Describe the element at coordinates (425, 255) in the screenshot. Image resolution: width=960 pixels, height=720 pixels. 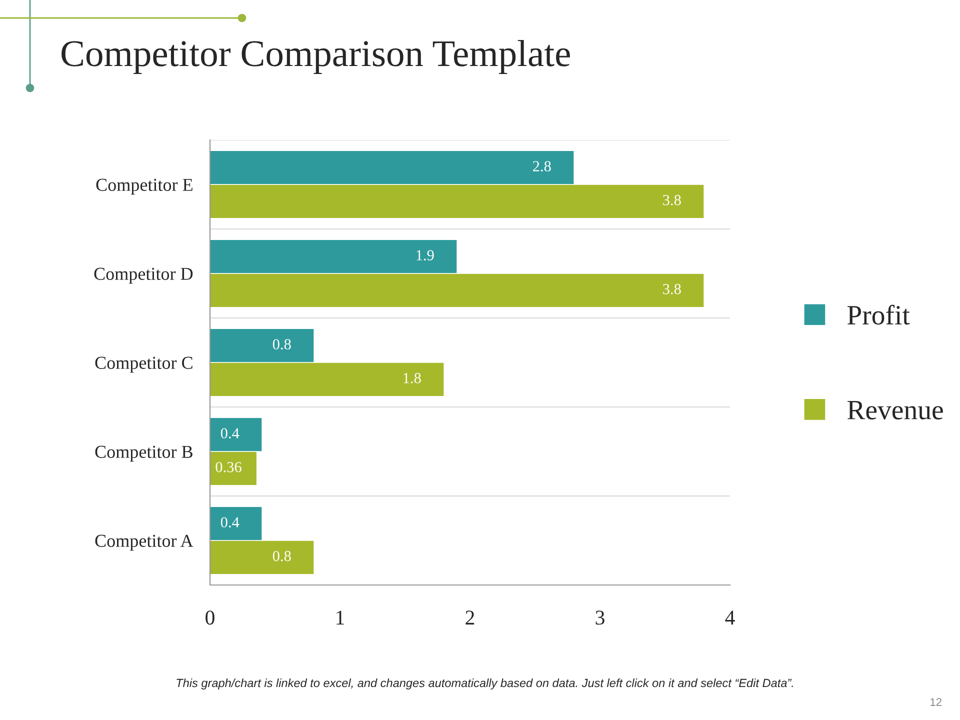
I see `data-label: 1.9` at that location.